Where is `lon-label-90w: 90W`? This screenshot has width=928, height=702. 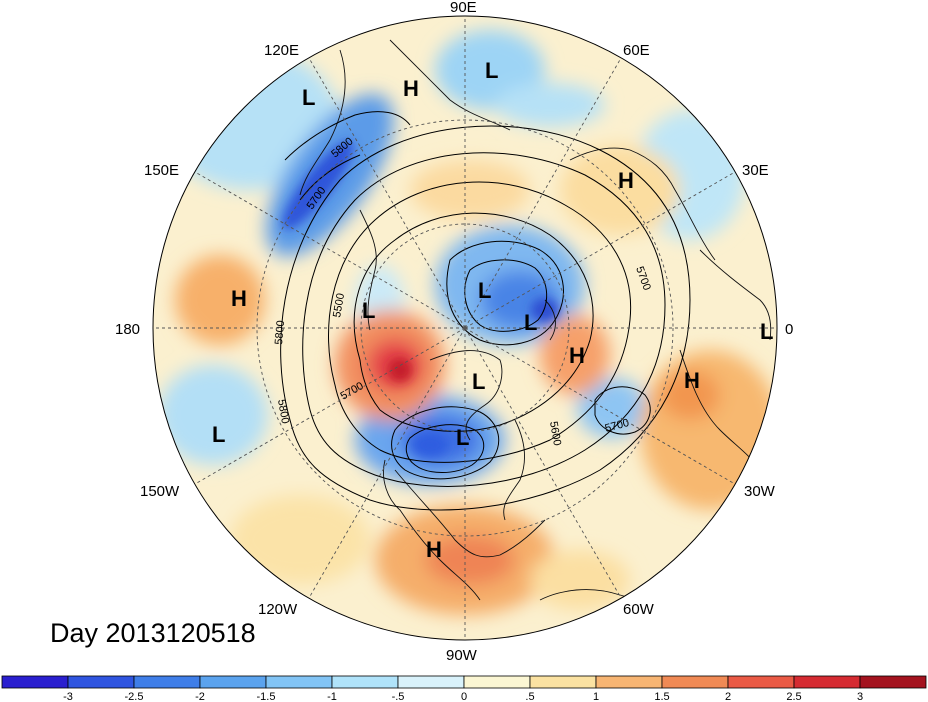
lon-label-90w: 90W is located at coordinates (462, 655).